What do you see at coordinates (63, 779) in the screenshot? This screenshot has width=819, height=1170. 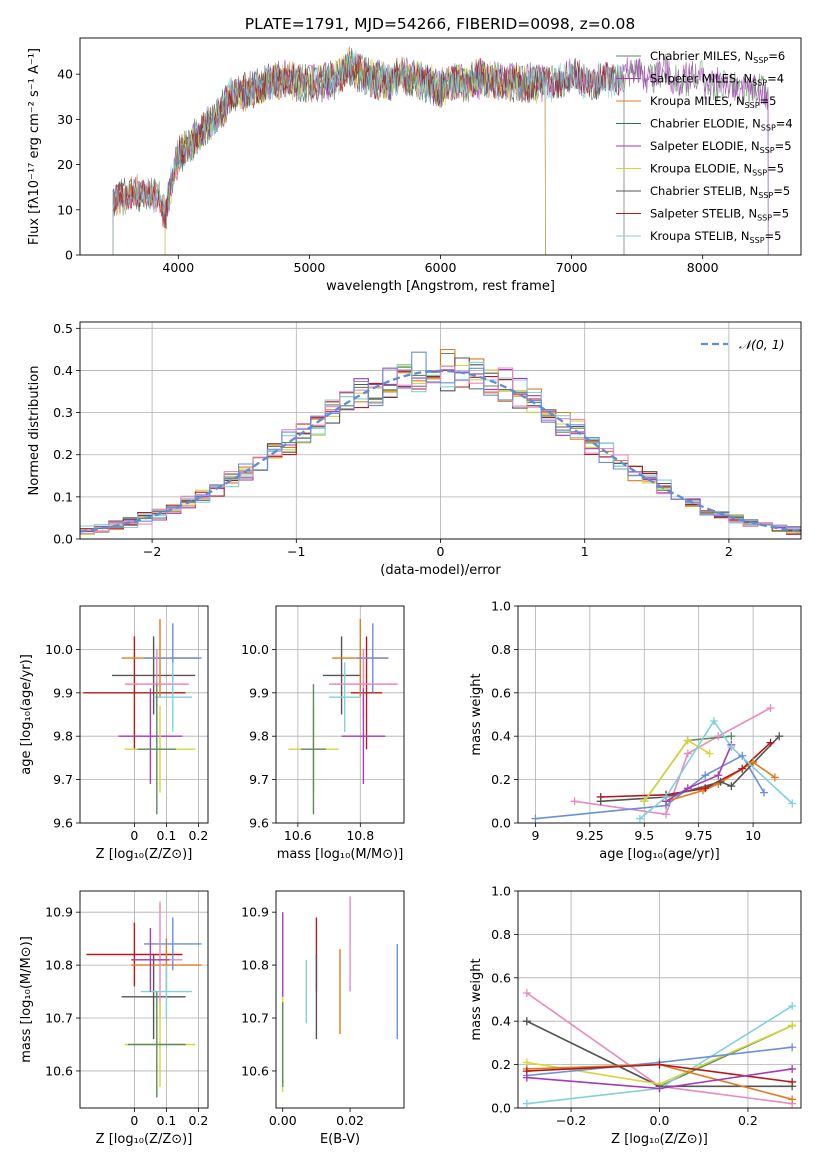 I see `age_vs_Z-ytick-label: 9.7` at bounding box center [63, 779].